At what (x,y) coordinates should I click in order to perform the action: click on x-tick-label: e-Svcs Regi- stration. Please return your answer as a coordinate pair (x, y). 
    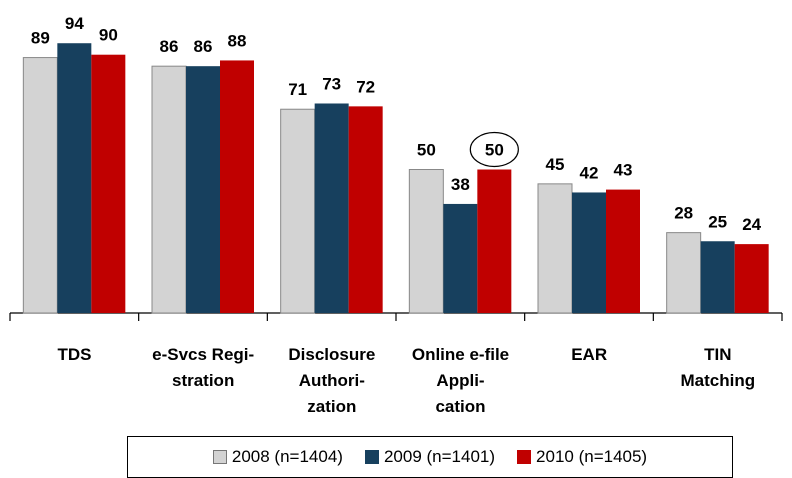
    Looking at the image, I should click on (203, 367).